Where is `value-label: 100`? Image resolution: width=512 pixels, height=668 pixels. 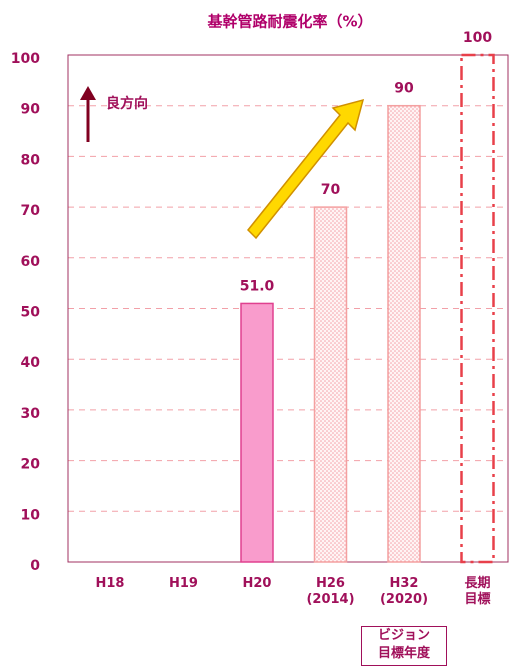
value-label: 100 is located at coordinates (477, 38).